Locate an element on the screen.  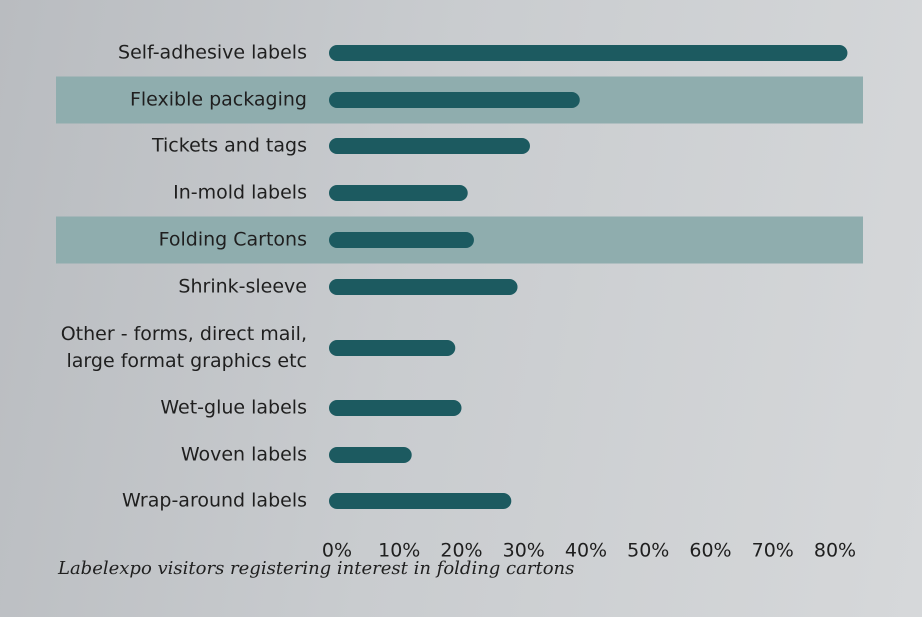
x-tick-label: 0% is located at coordinates (337, 551).